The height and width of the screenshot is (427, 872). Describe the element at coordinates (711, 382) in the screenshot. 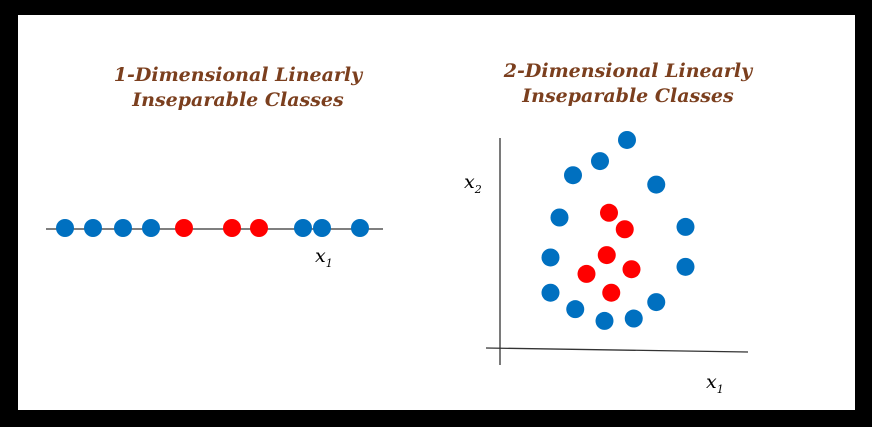

I see `right-x-axis-label-base: x` at that location.